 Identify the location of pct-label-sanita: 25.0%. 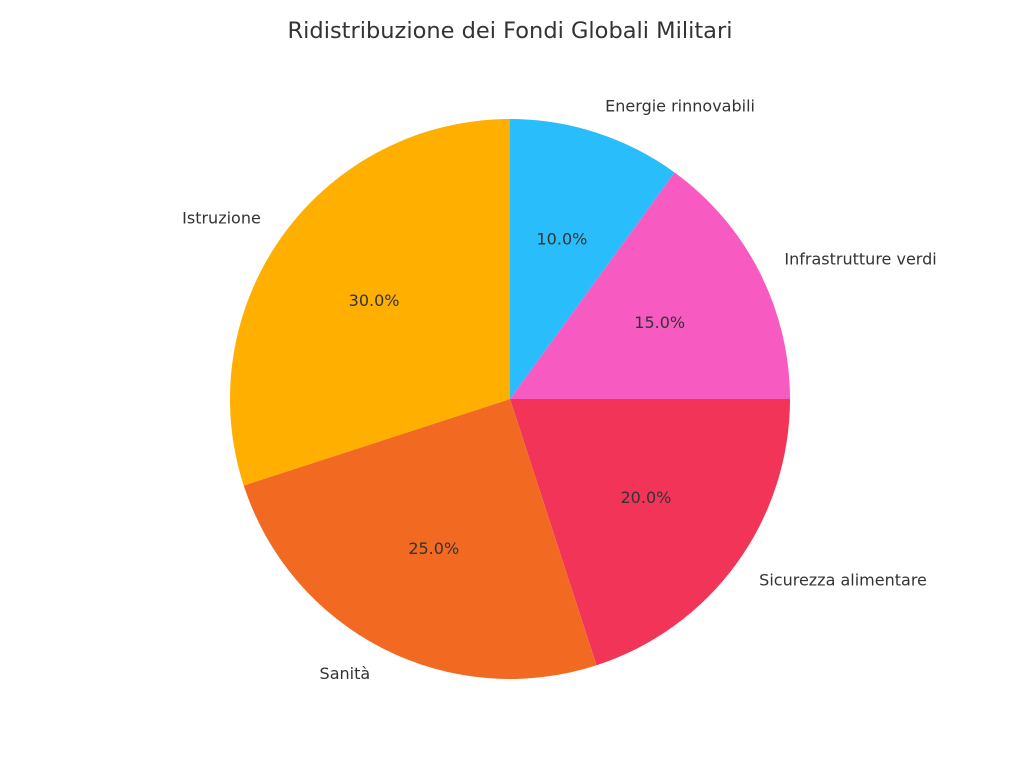
(433, 548).